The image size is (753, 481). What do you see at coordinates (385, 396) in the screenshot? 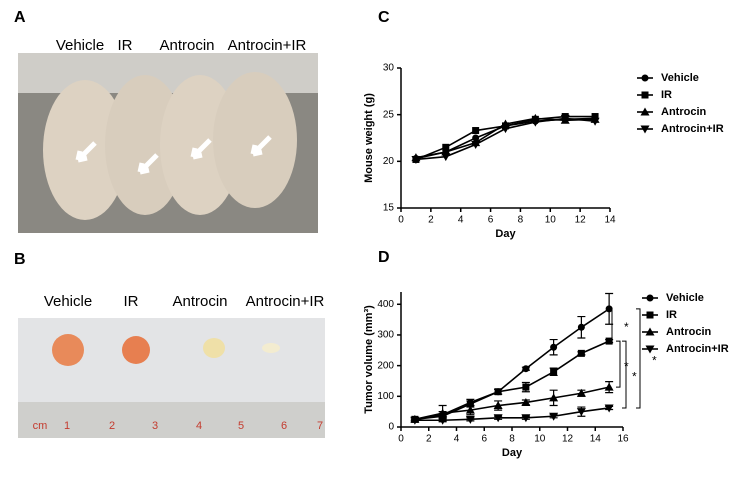
I see `y-tick-label: 100` at bounding box center [385, 396].